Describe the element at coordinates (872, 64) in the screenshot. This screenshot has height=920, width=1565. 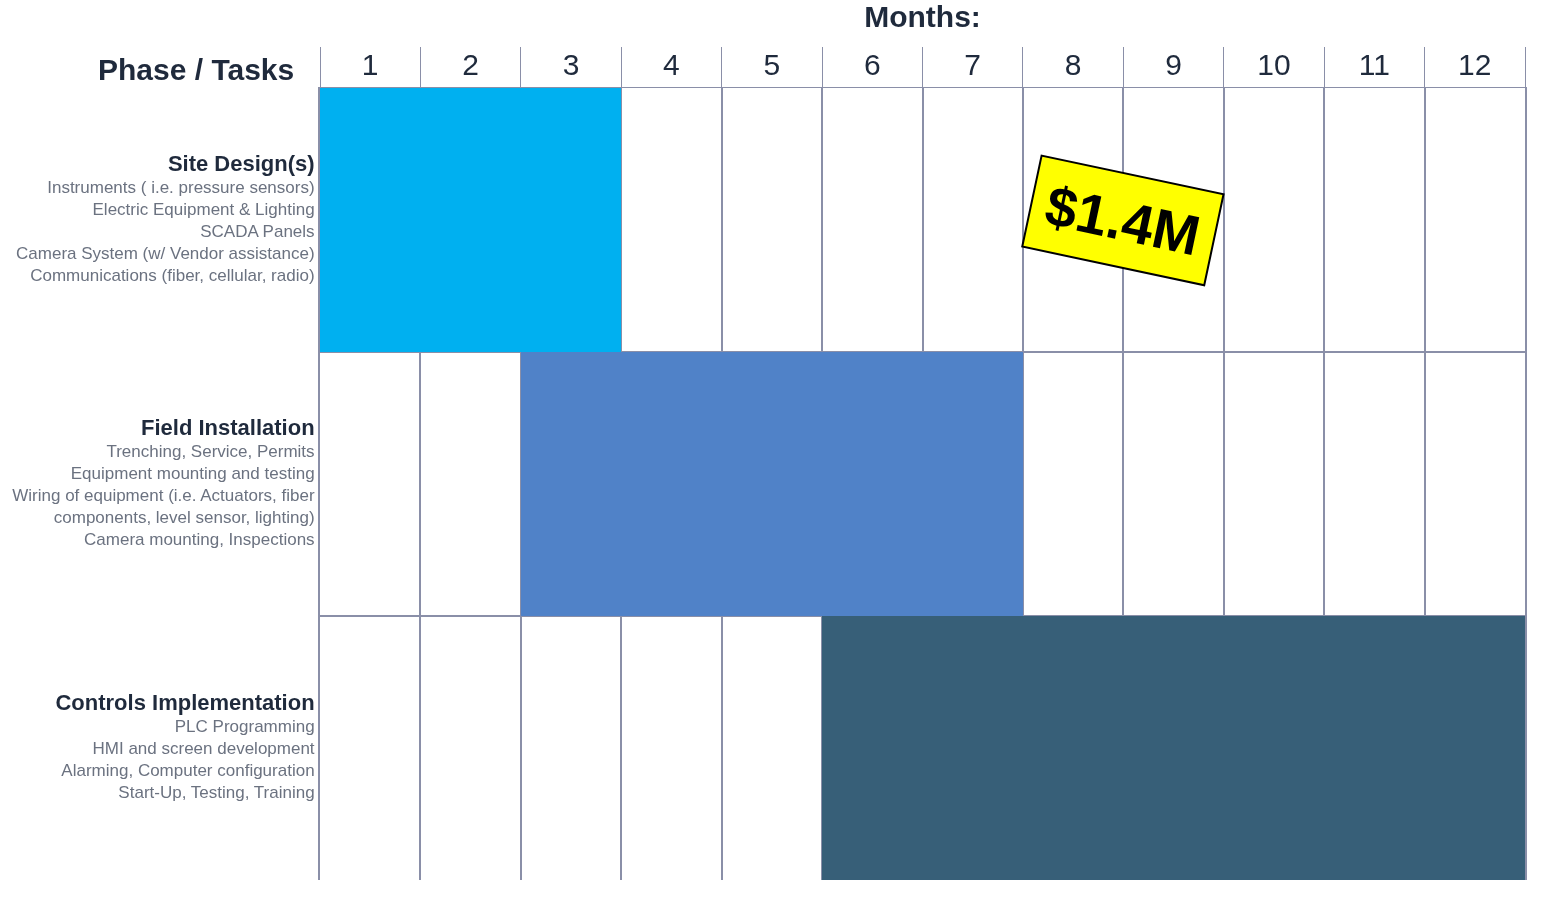
I see `x-tick-label: 6` at that location.